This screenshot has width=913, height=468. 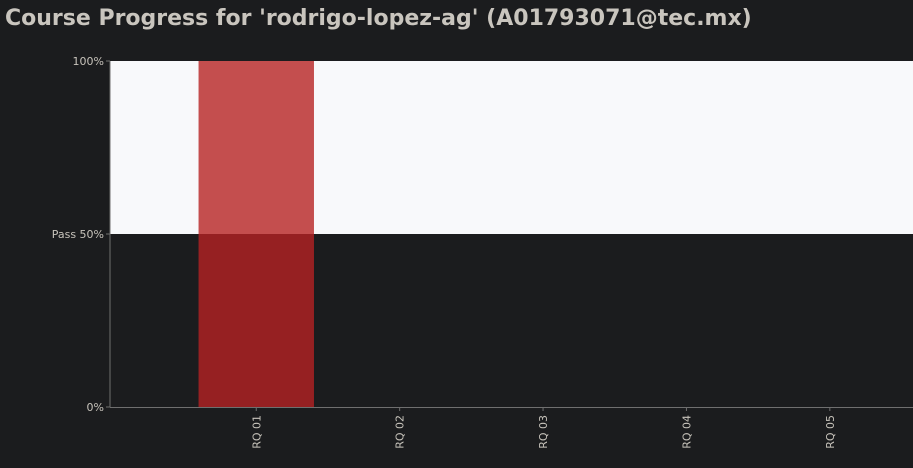 I want to click on bars-group, so click(x=256, y=234).